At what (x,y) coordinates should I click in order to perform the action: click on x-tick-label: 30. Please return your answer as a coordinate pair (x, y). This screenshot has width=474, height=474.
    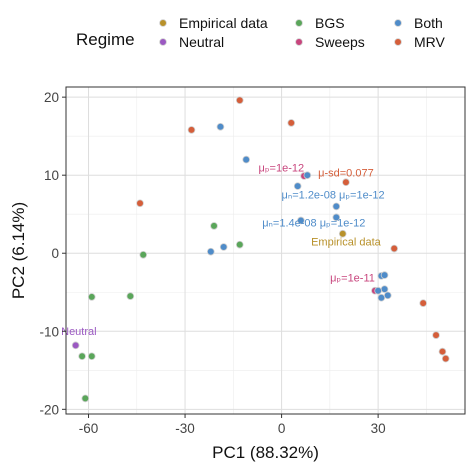
    Looking at the image, I should click on (378, 428).